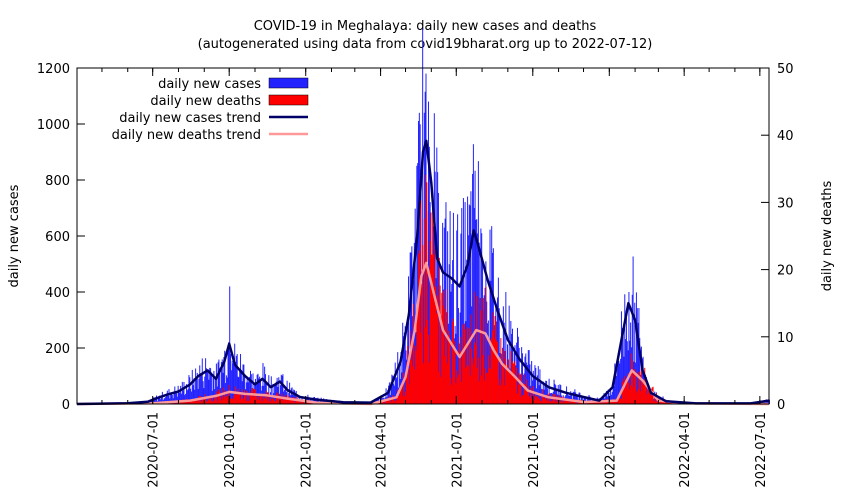 The height and width of the screenshot is (500, 850). What do you see at coordinates (154, 450) in the screenshot?
I see `x-tick-label: 2020-07-01` at bounding box center [154, 450].